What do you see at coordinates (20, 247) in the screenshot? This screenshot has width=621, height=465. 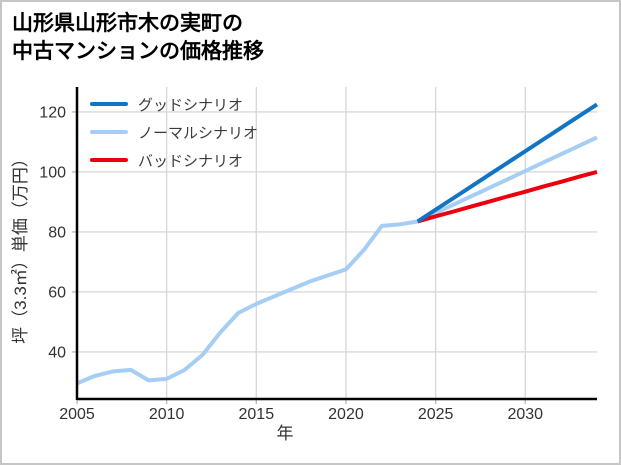 I see `y-axis-label: 坪（3.3㎡）単価（万円）` at bounding box center [20, 247].